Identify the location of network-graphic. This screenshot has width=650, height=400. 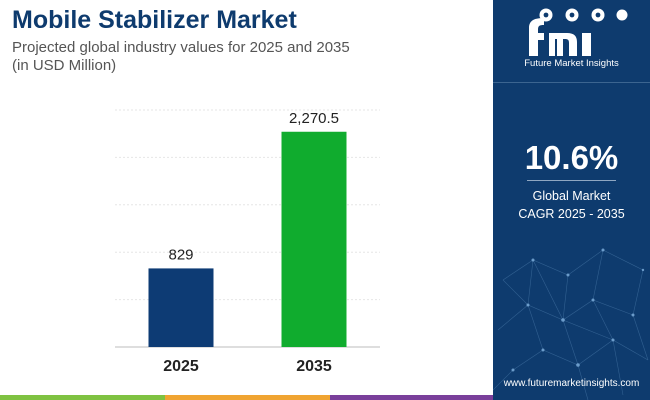
(571, 324).